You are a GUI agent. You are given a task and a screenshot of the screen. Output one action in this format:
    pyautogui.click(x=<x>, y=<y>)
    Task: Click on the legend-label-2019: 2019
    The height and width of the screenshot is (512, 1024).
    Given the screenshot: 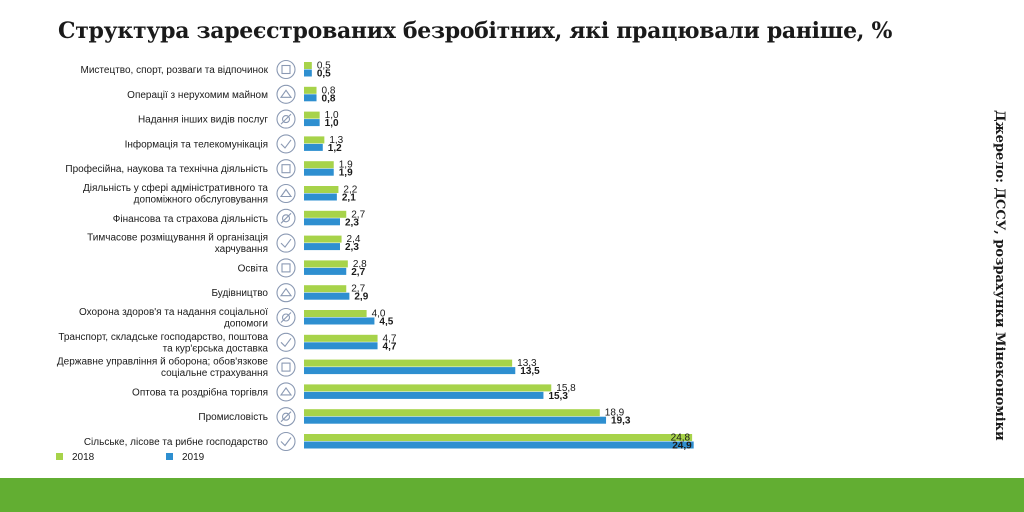 What is the action you would take?
    pyautogui.click(x=193, y=457)
    